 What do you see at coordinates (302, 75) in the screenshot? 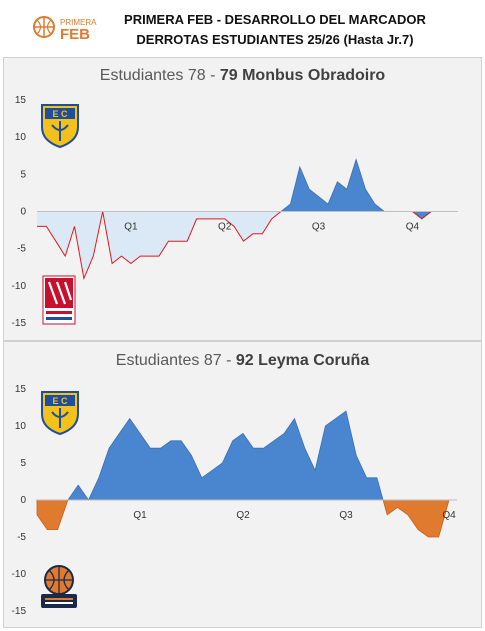
I see `chart-title-bold: 79 Monbus Obradoiro` at bounding box center [302, 75].